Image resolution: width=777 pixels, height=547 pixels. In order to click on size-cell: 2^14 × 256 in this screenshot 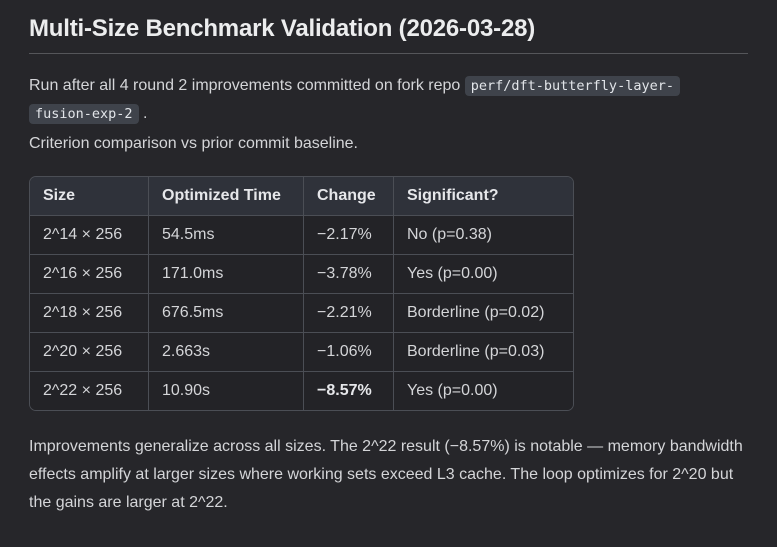, I will do `click(89, 235)`.